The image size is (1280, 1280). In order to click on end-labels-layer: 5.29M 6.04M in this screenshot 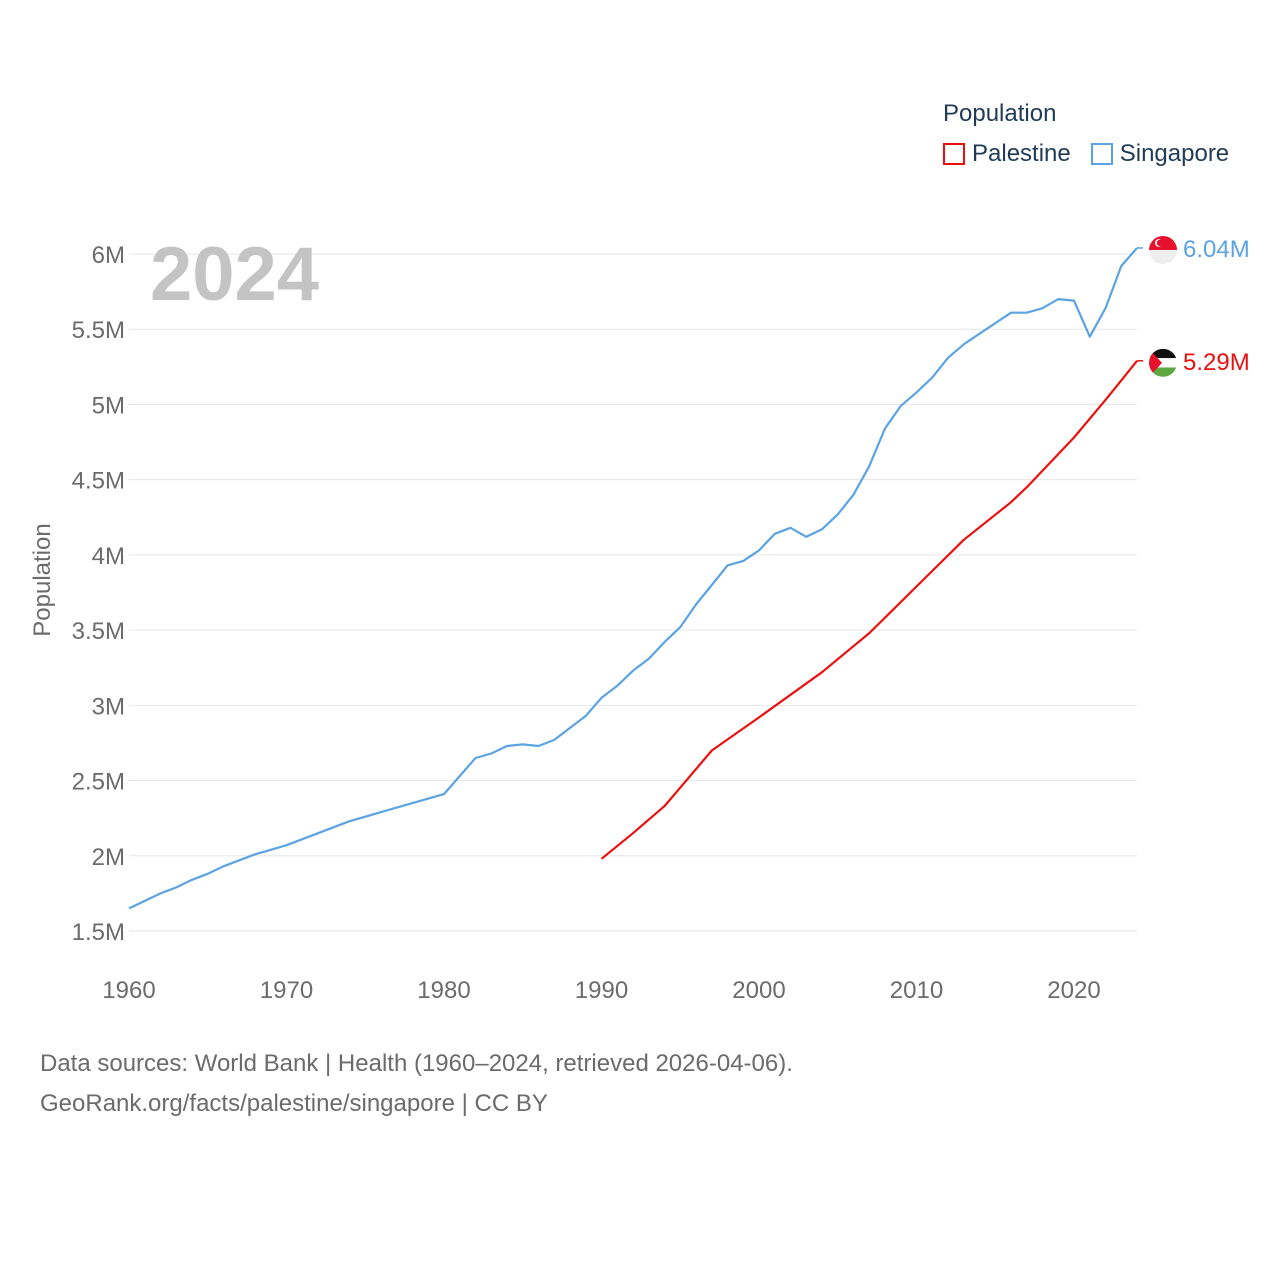, I will do `click(1193, 306)`.